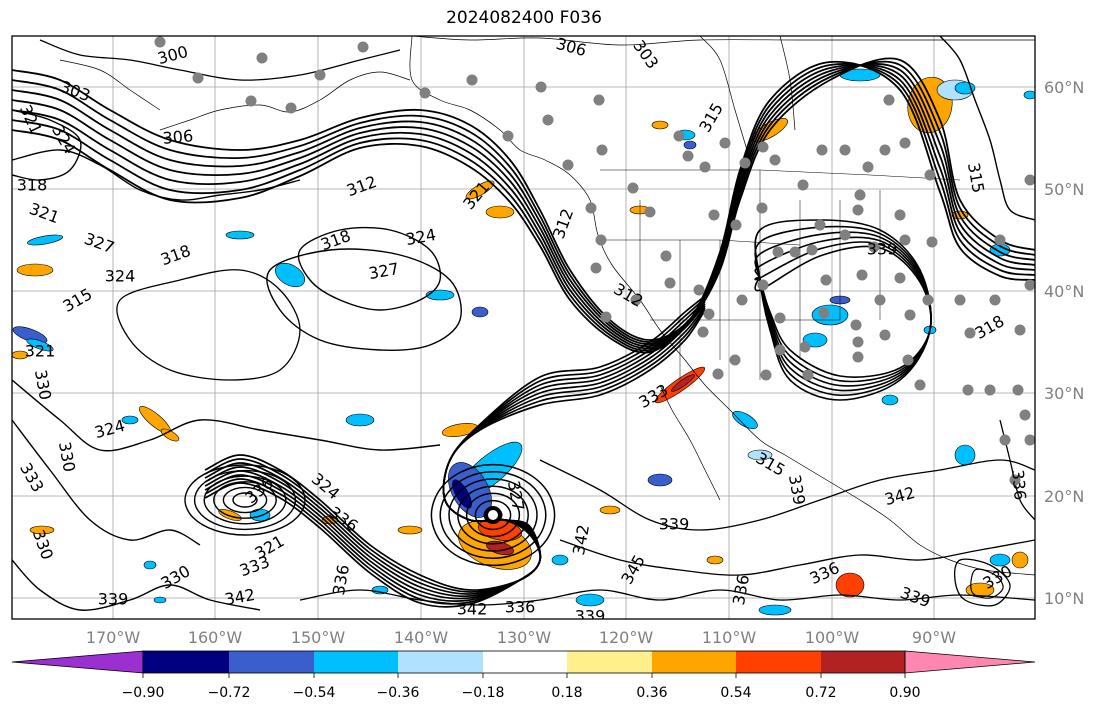 The width and height of the screenshot is (1105, 712). Describe the element at coordinates (113, 637) in the screenshot. I see `longitude-label: 170°W` at that location.